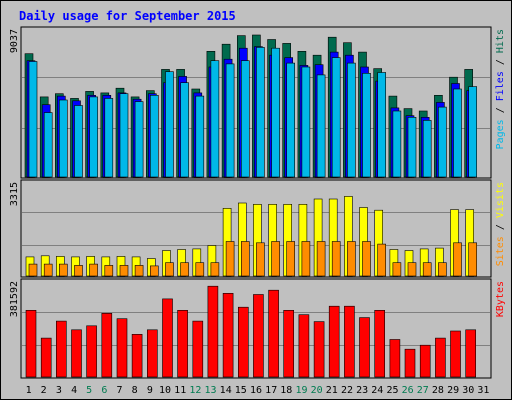 The width and height of the screenshot is (512, 400). Describe the element at coordinates (500, 41) in the screenshot. I see `legend-hits: Hits` at that location.